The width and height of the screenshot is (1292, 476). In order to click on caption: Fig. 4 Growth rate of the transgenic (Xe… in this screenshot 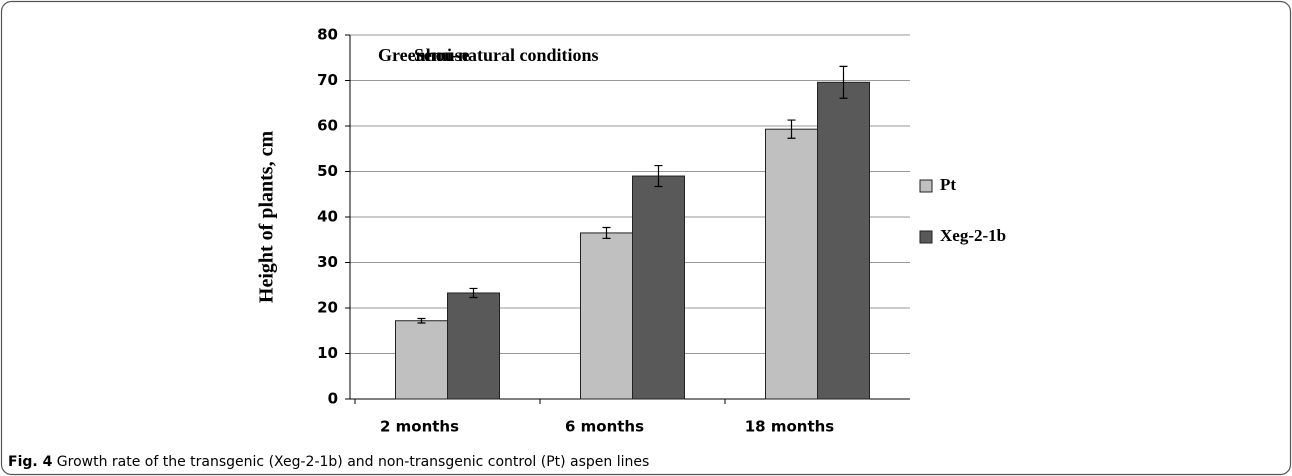, I will do `click(328, 462)`.